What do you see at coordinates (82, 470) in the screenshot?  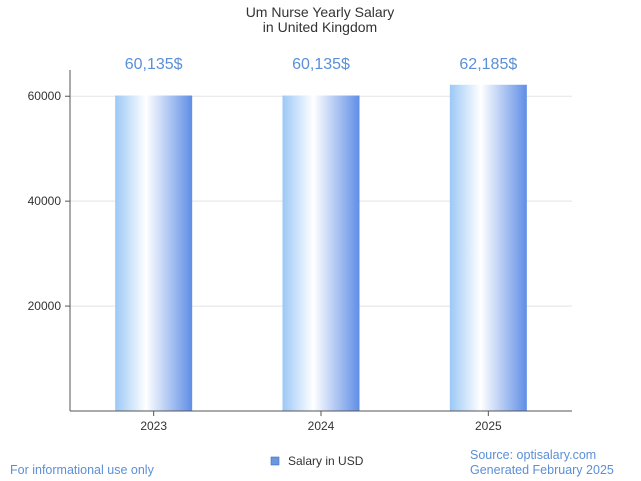 I see `disclaimer-text: For informational use only` at bounding box center [82, 470].